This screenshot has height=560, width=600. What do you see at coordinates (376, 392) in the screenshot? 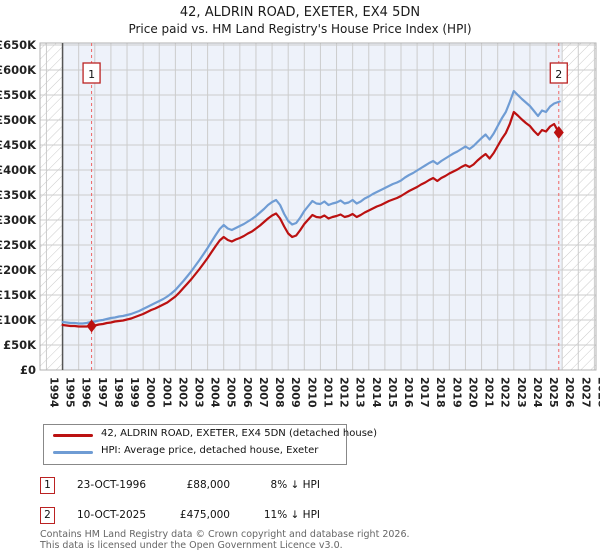
I see `x-tick-label: 2014` at bounding box center [376, 392].